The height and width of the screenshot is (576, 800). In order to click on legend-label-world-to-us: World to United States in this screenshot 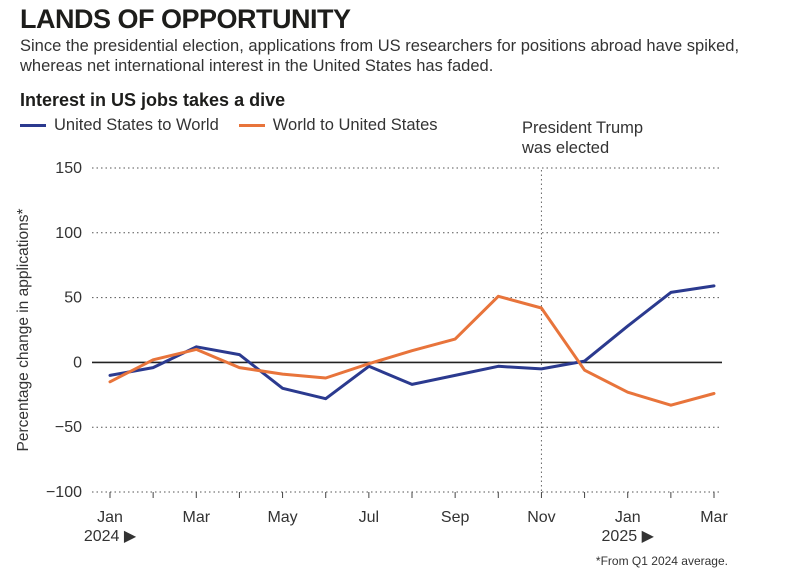, I will do `click(355, 125)`.